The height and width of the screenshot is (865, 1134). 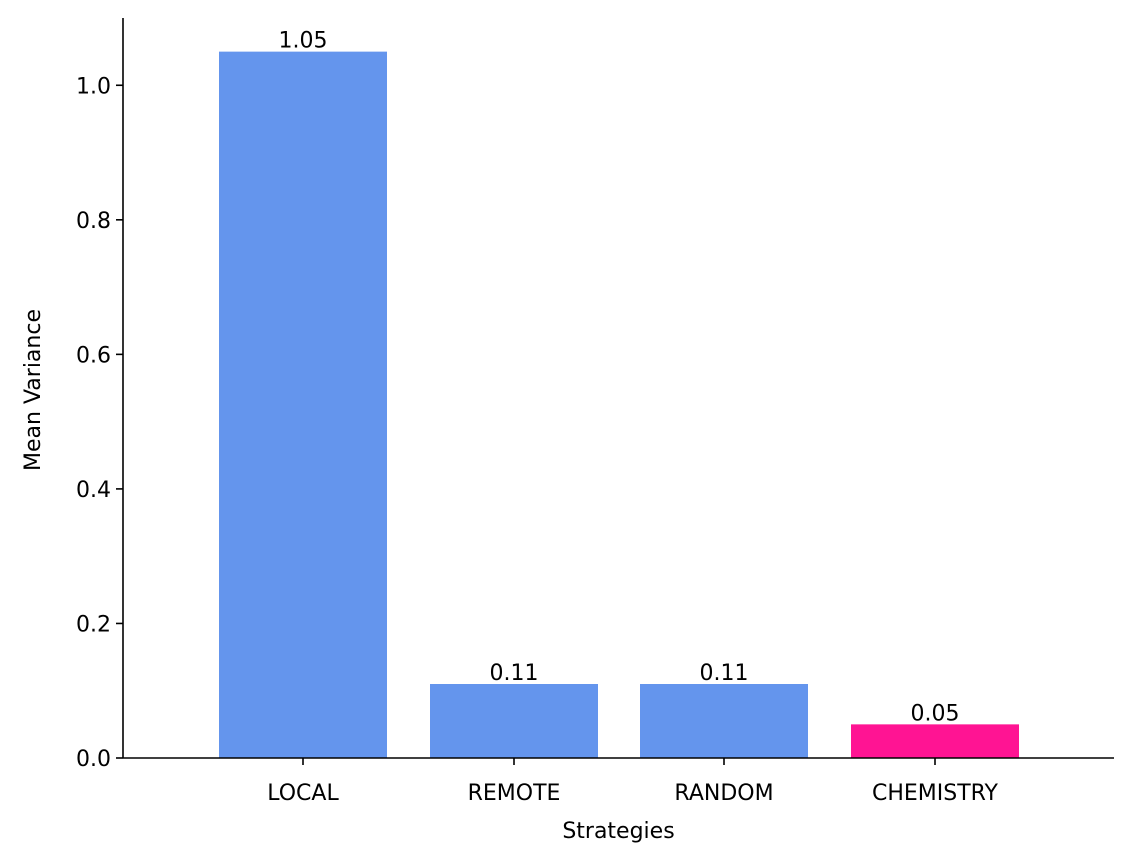 I want to click on y-tick-label: 0.6, so click(x=93, y=355).